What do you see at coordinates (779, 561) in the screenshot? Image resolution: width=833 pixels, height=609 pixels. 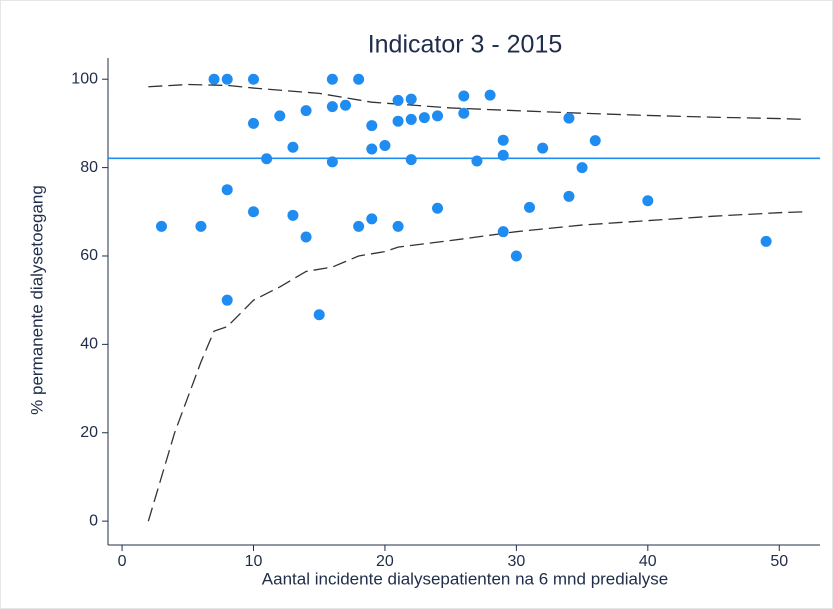 I see `x-tick-label: 50` at bounding box center [779, 561].